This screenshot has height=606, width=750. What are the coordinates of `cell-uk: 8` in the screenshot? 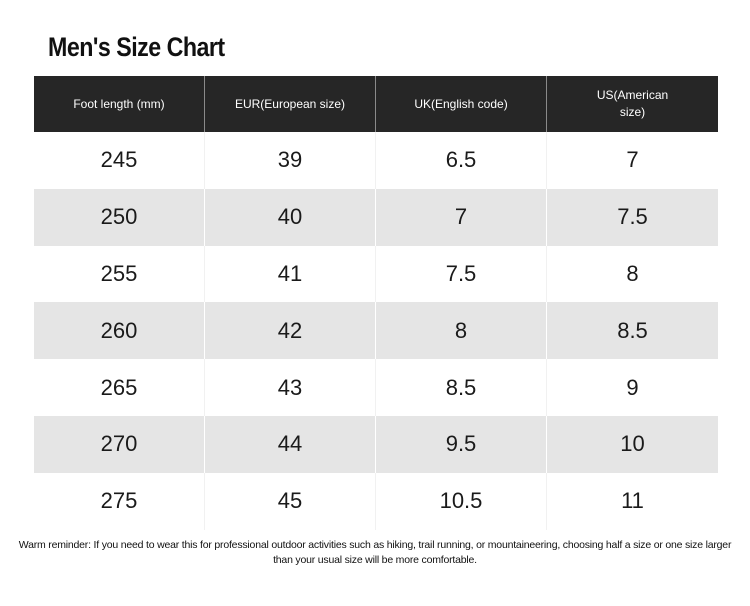 It's located at (461, 331).